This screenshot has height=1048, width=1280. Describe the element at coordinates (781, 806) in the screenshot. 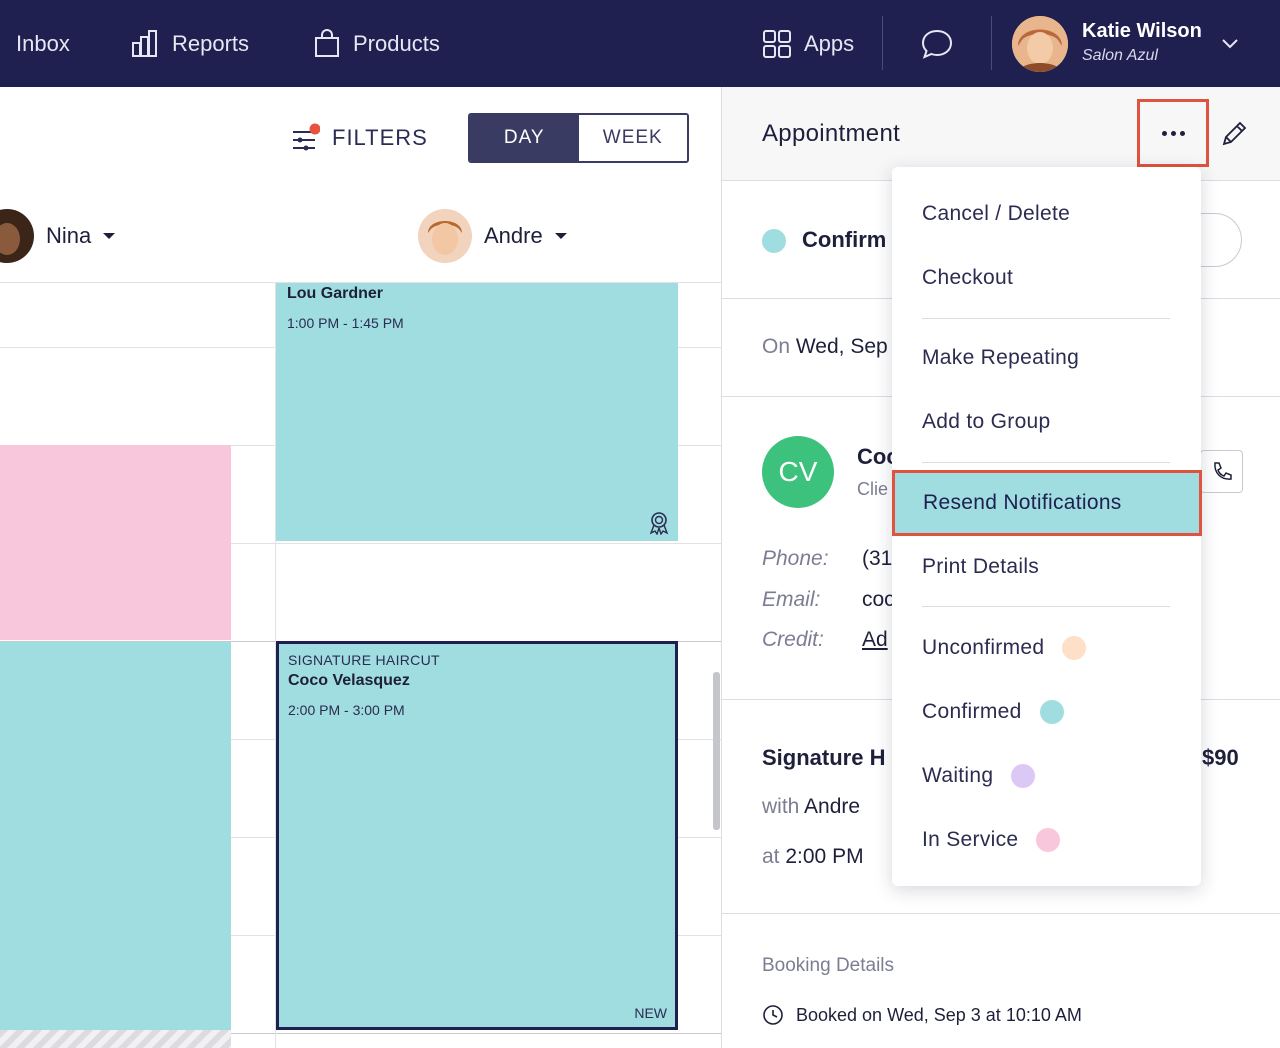

I see `with-prefix: with` at that location.